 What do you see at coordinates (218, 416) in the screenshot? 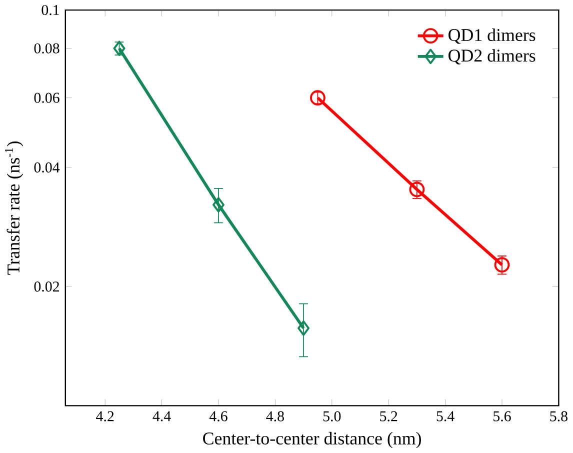
I see `x-tick-label: 4.6` at bounding box center [218, 416].